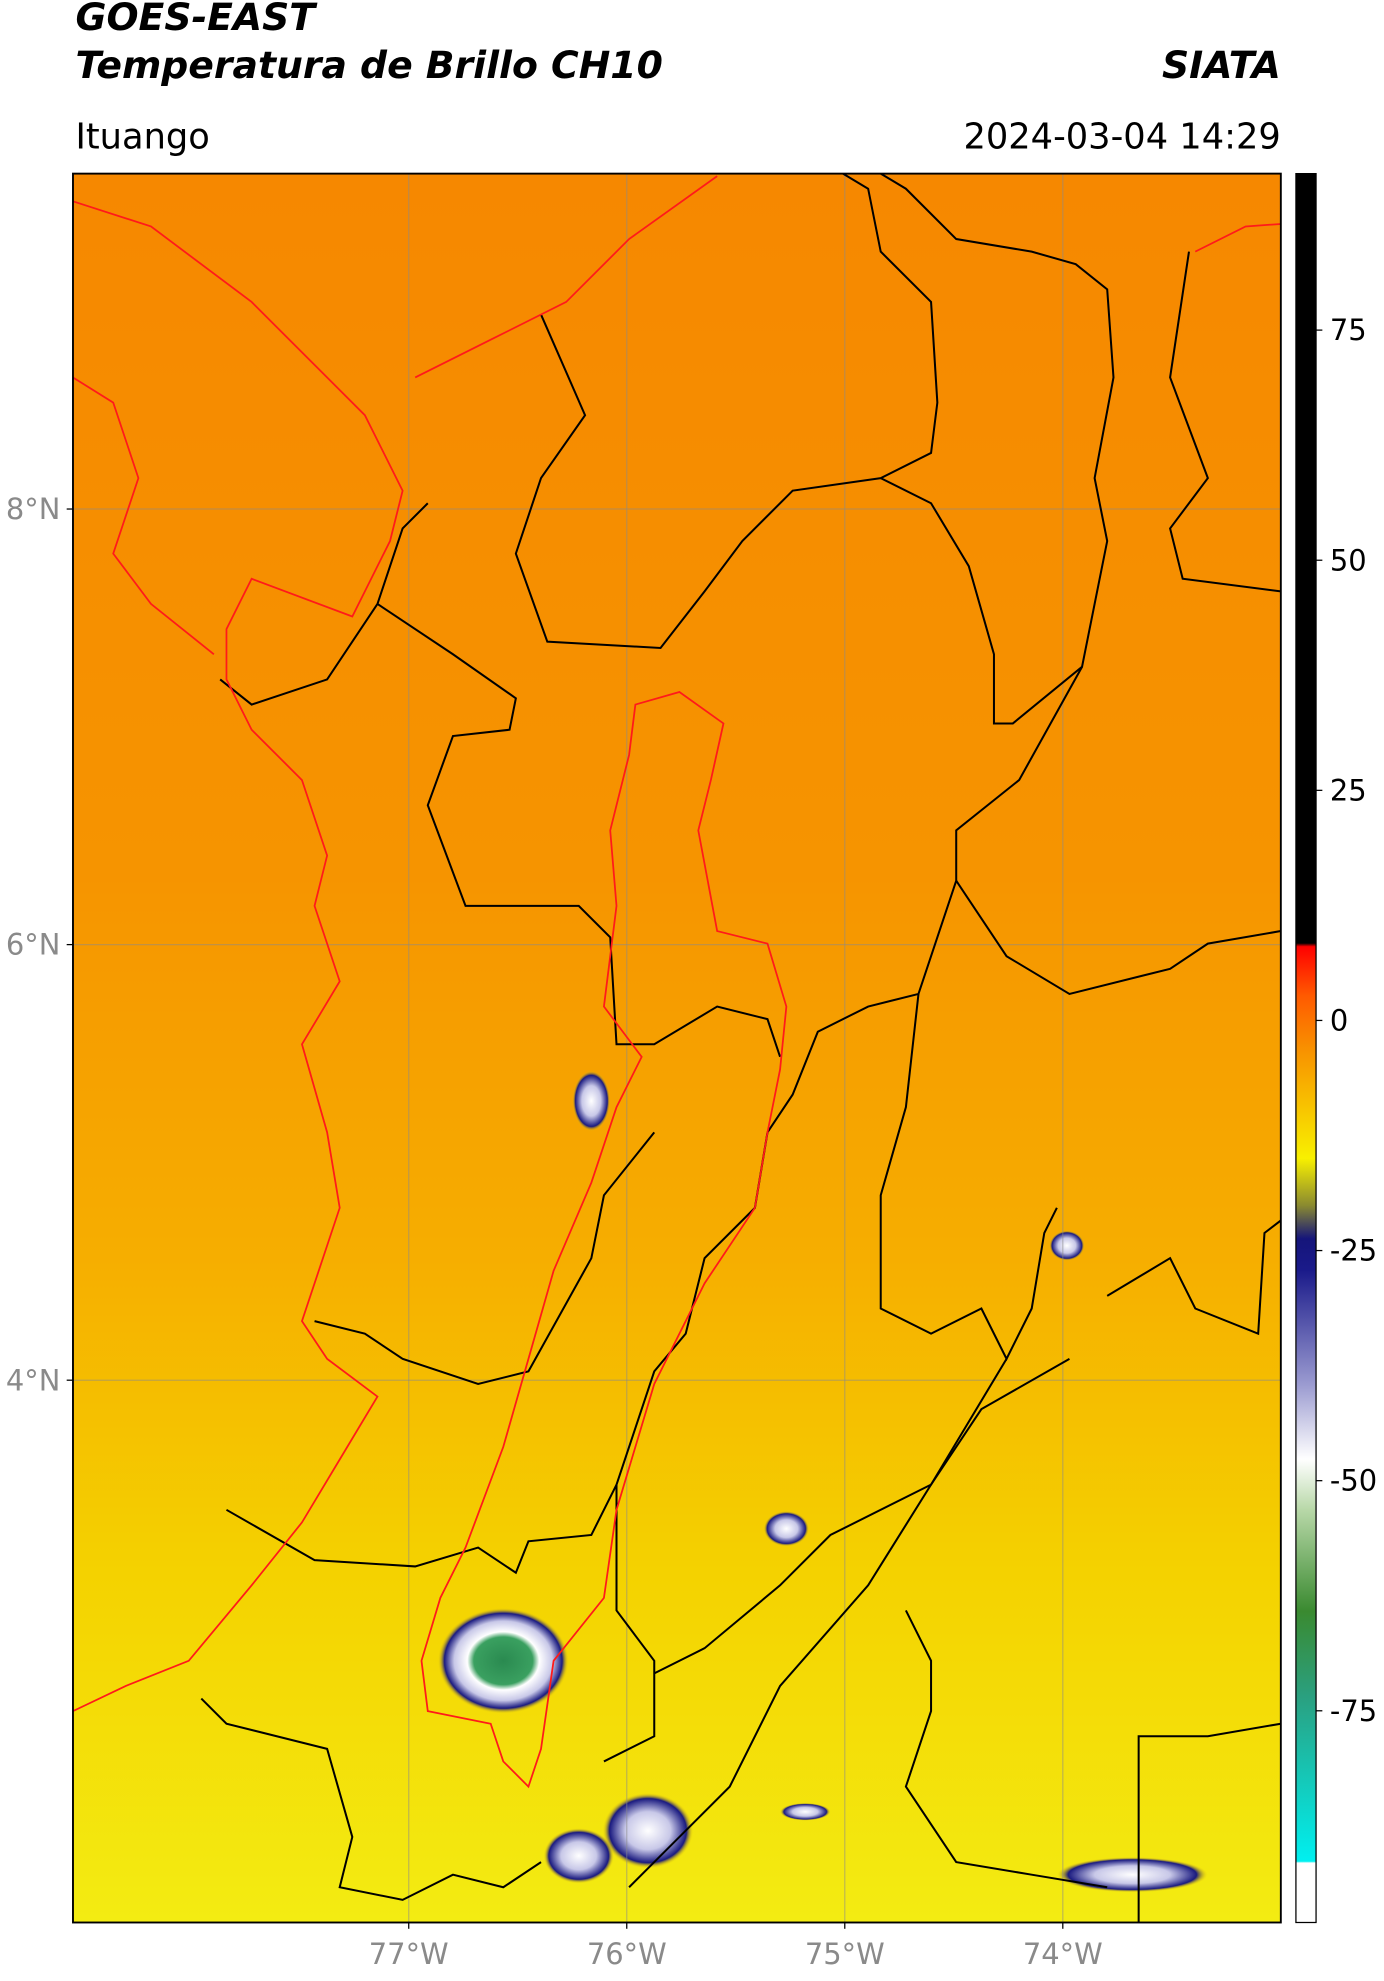 The height and width of the screenshot is (1981, 1384). Describe the element at coordinates (1339, 1021) in the screenshot. I see `colorbar-label: 0` at that location.